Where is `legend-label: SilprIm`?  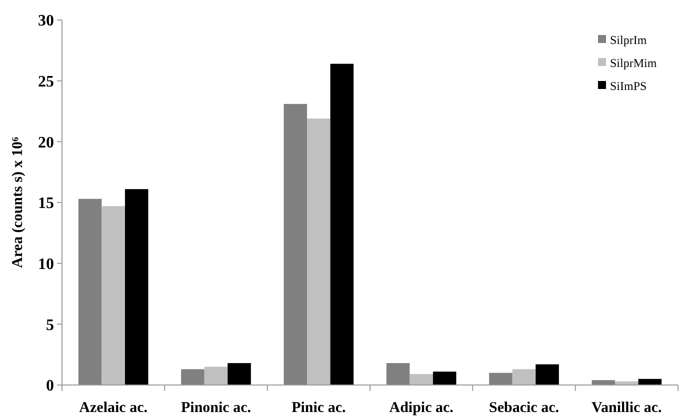 legend-label: SilprIm is located at coordinates (629, 40).